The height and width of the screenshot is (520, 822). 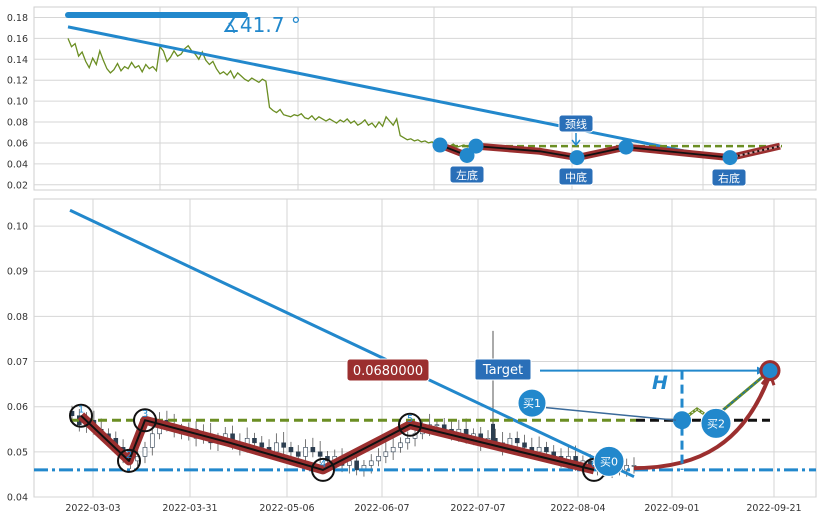 What do you see at coordinates (682, 420) in the screenshot?
I see `buy1-marker` at bounding box center [682, 420].